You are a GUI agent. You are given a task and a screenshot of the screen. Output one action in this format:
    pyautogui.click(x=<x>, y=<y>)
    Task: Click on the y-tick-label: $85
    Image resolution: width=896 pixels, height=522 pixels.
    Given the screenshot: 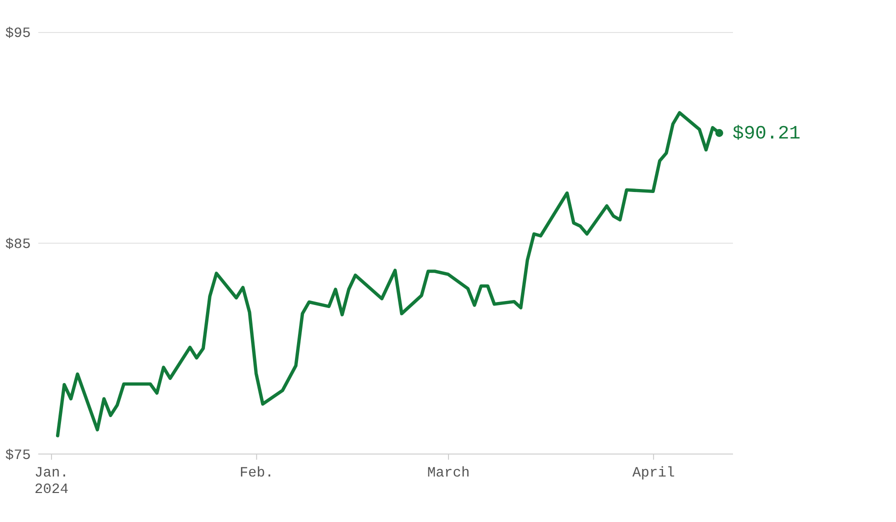 What is the action you would take?
    pyautogui.click(x=18, y=244)
    